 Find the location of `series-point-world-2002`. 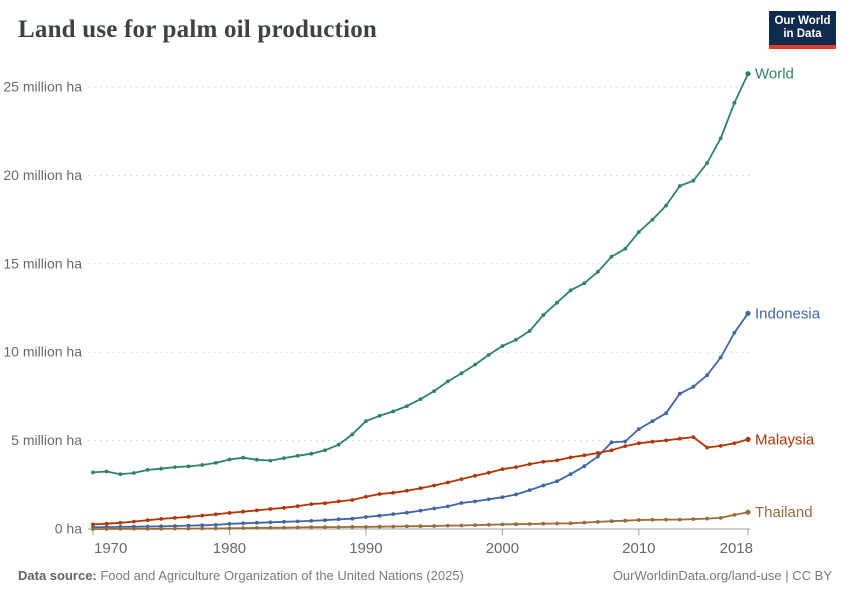

series-point-world-2002 is located at coordinates (529, 331).